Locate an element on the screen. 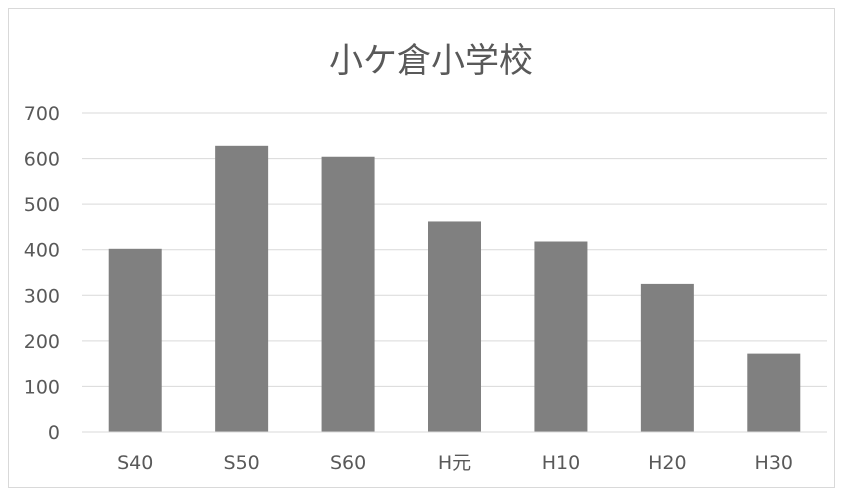 The image size is (844, 497). bar-H30 is located at coordinates (774, 392).